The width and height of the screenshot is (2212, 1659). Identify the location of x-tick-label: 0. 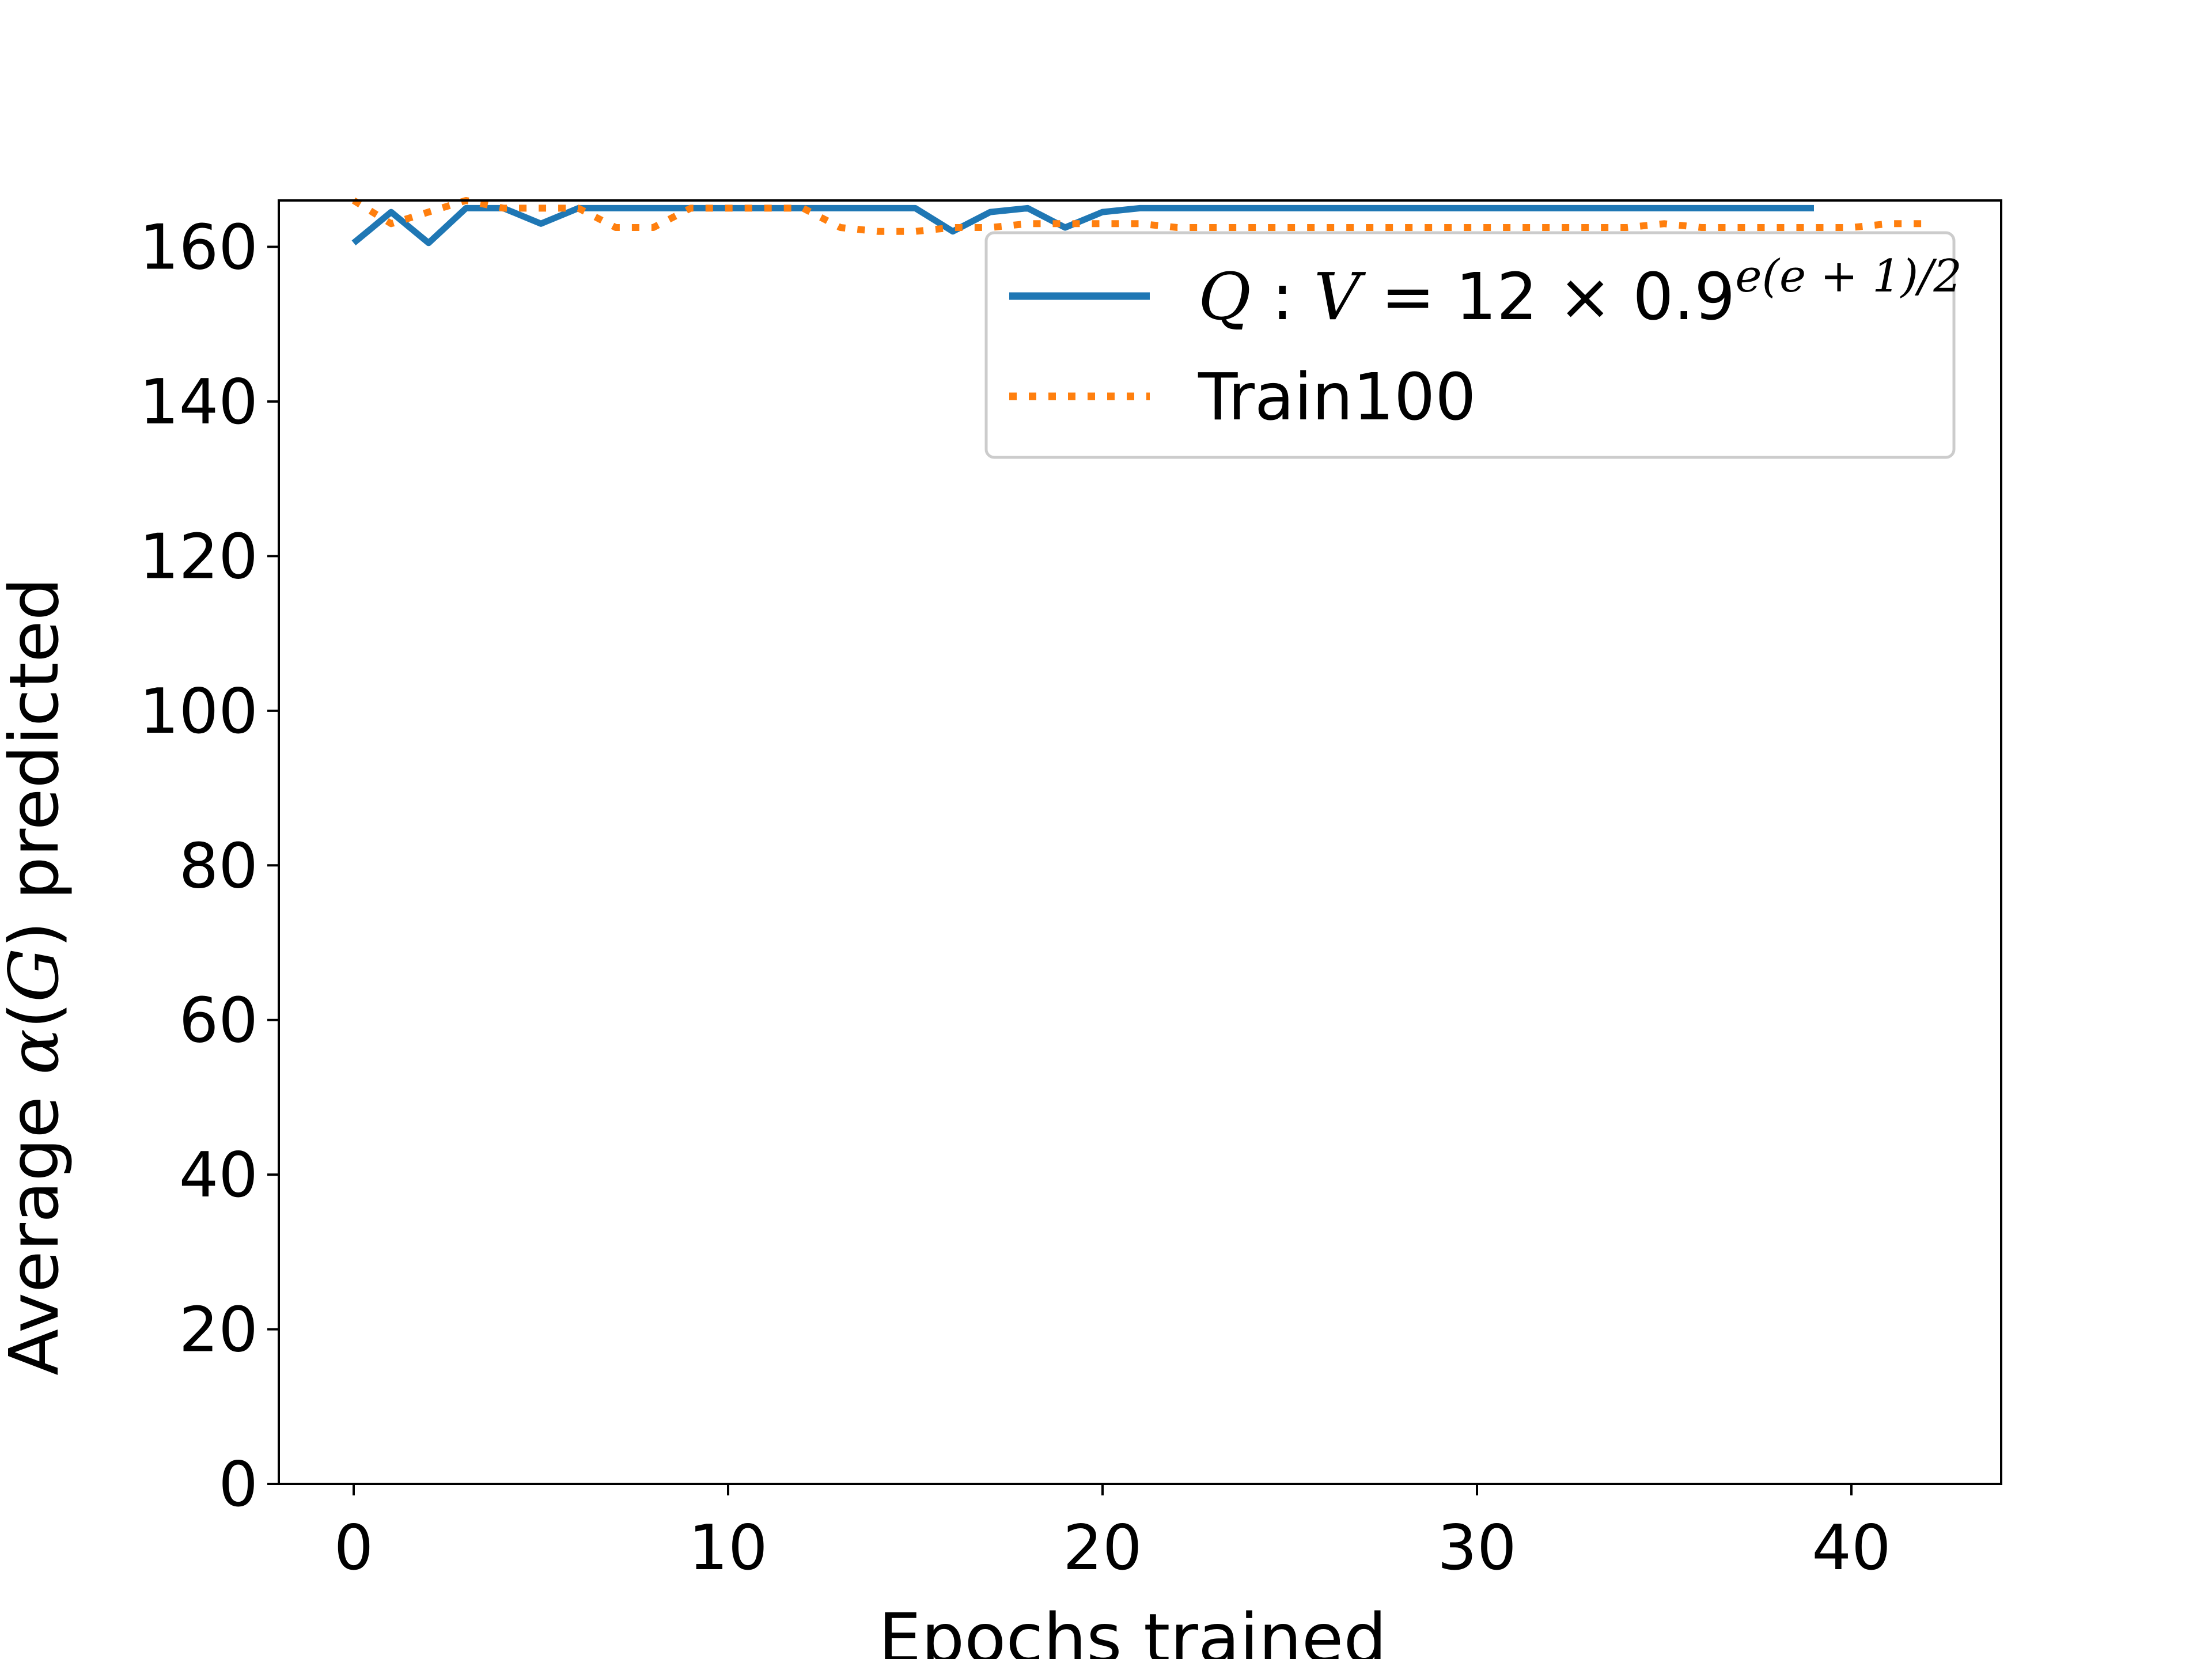
(354, 1548).